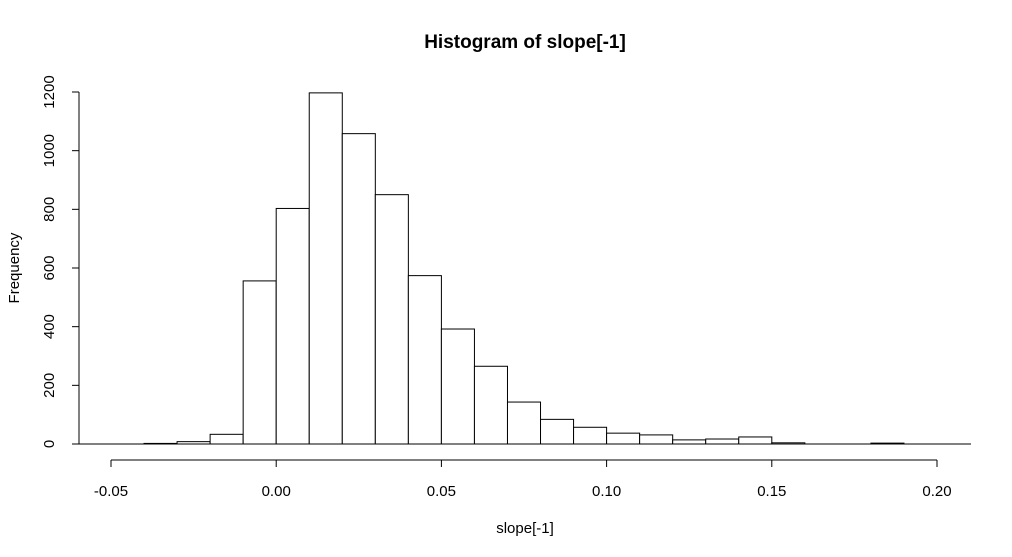 The width and height of the screenshot is (1012, 557). What do you see at coordinates (49, 267) in the screenshot?
I see `y-tick-label: 600` at bounding box center [49, 267].